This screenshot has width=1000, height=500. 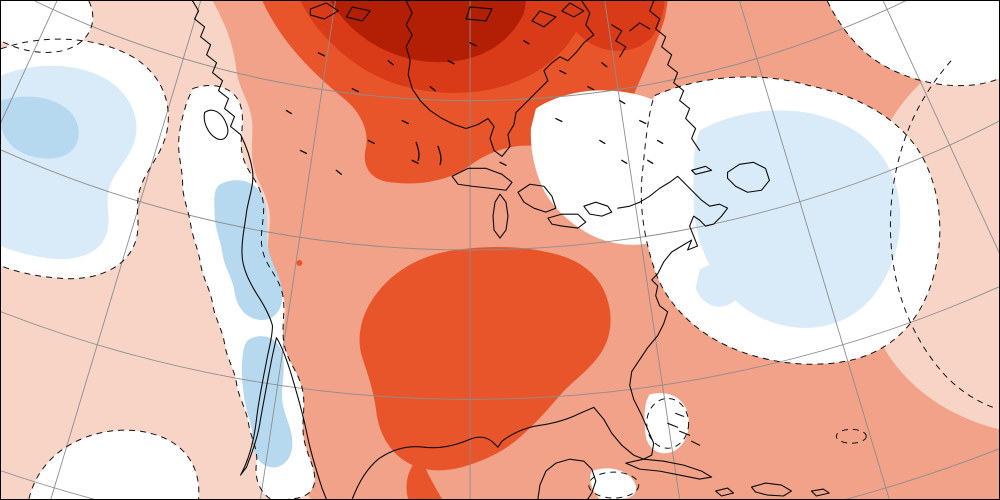 I want to click on coastline-bahamas-marks, so click(x=684, y=429).